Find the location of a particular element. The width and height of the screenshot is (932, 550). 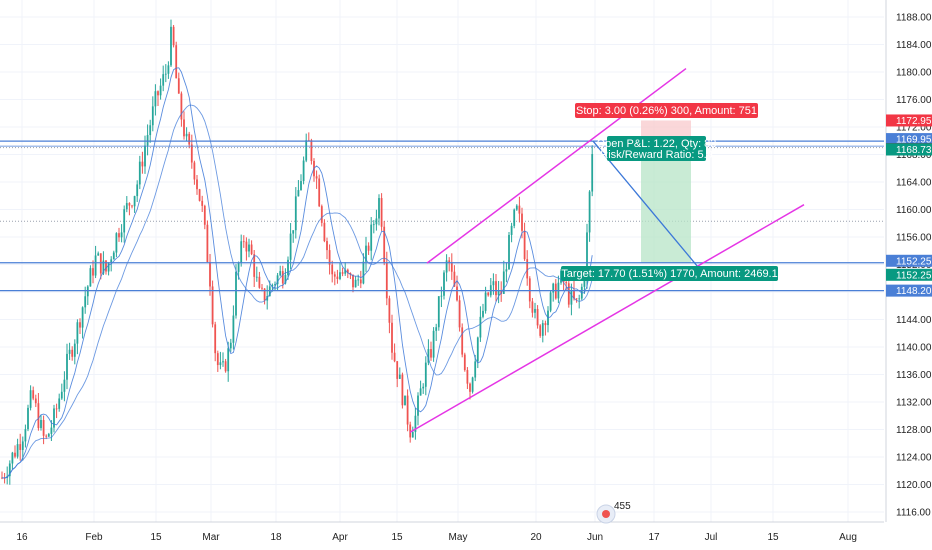

y-tick-label: 1180.00 is located at coordinates (914, 73).